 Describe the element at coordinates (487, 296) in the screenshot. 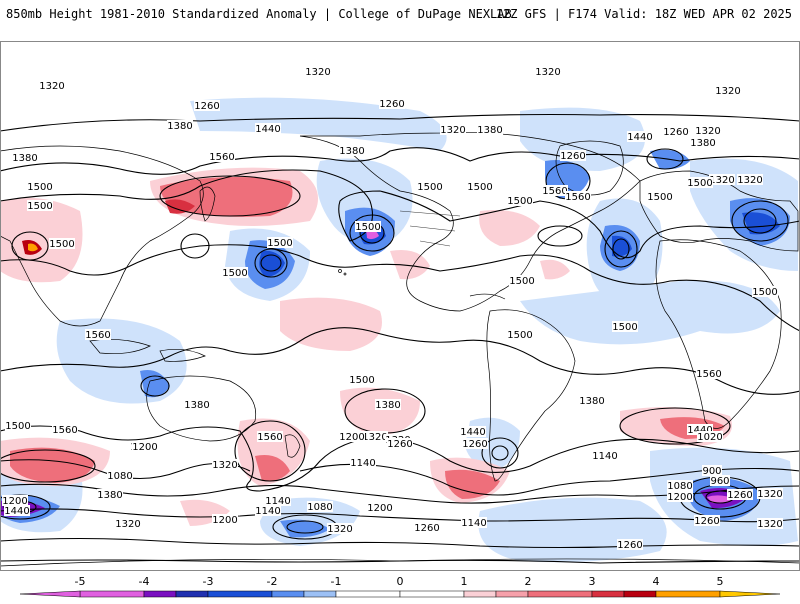

I see `coastline-caribbean` at that location.